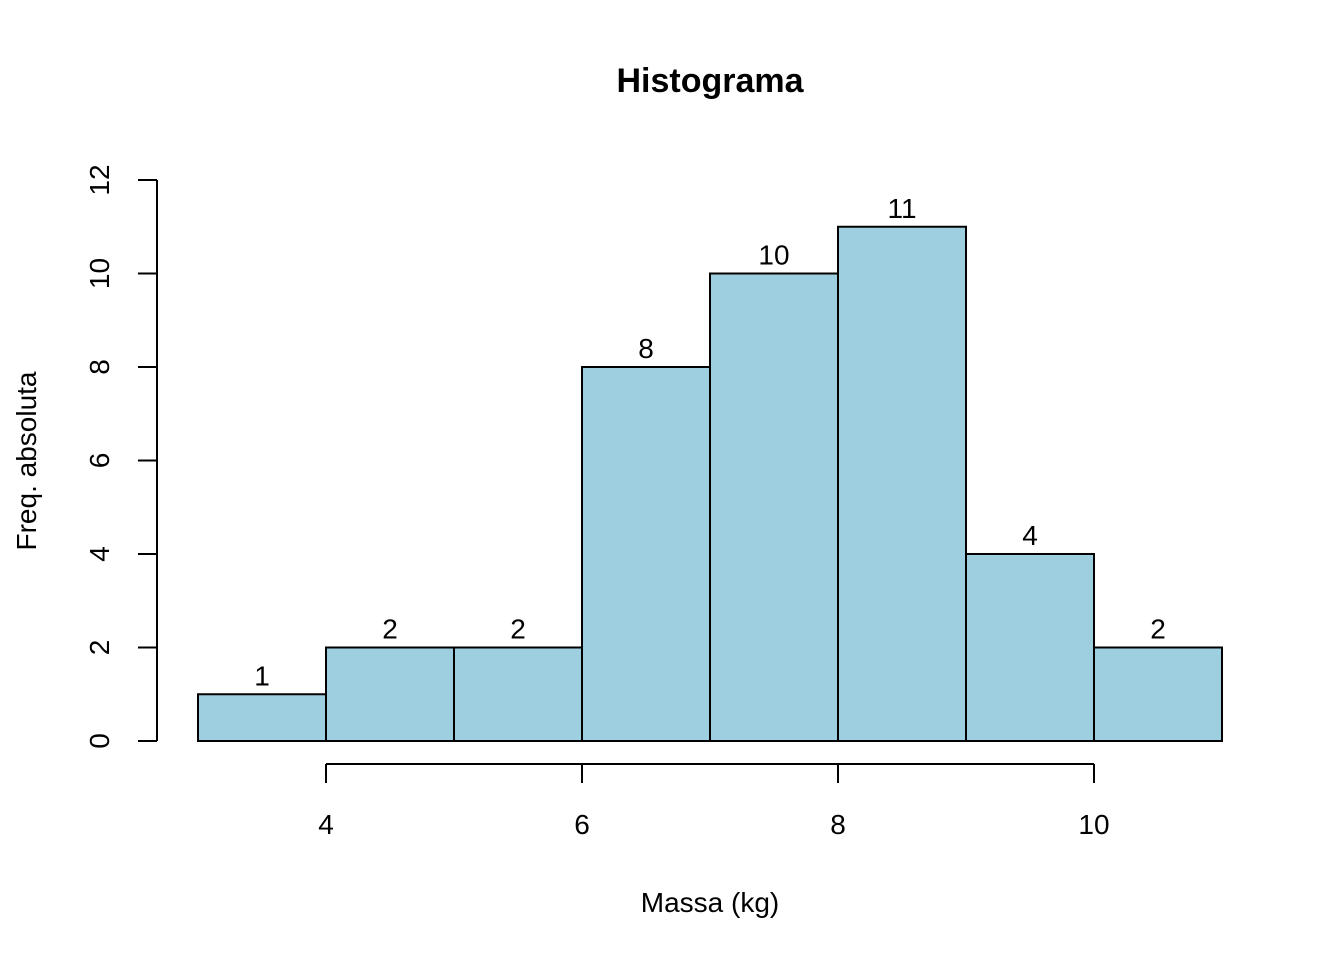  I want to click on bar-value-label: 10, so click(773, 255).